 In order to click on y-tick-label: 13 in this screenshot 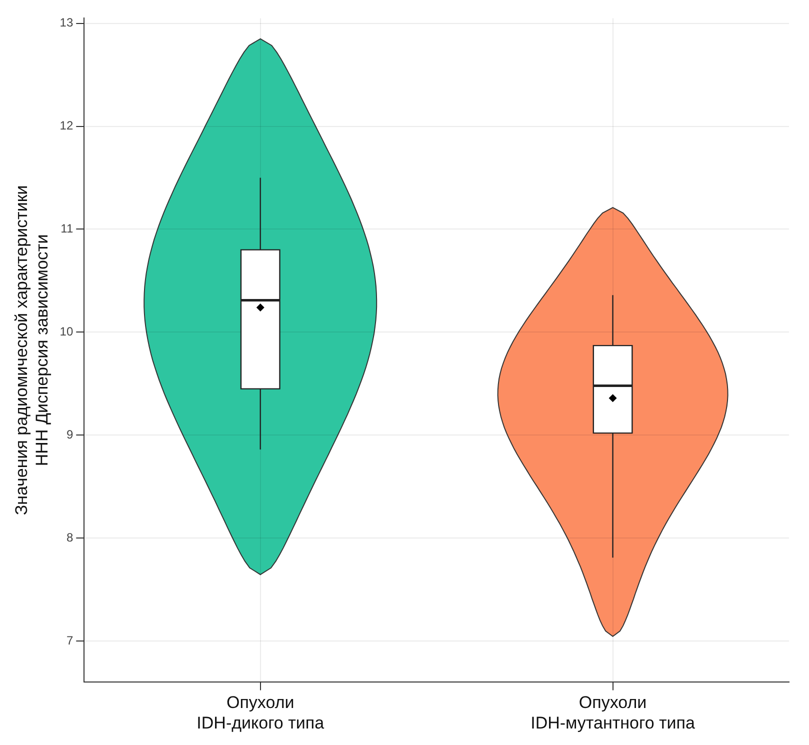, I will do `click(67, 23)`.